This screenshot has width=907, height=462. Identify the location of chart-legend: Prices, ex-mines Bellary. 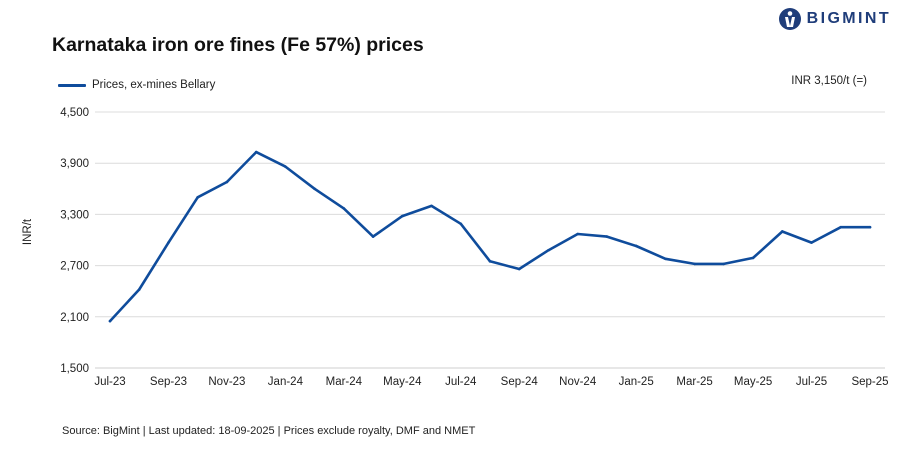
(136, 85).